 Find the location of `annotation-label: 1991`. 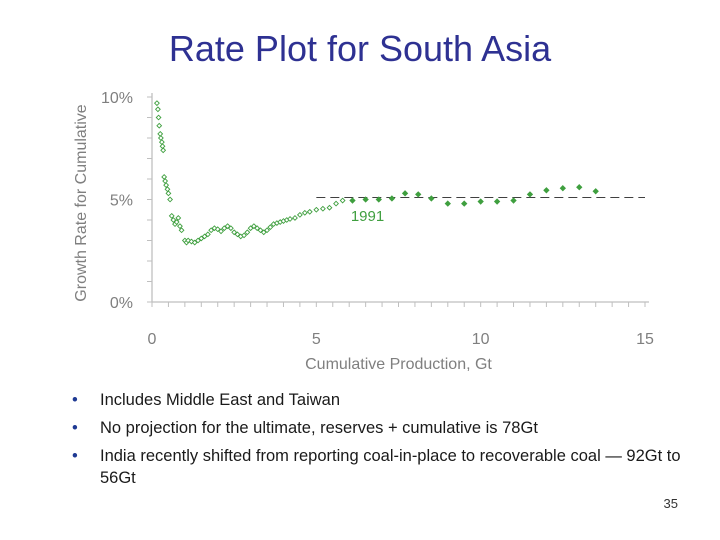

annotation-label: 1991 is located at coordinates (367, 216).